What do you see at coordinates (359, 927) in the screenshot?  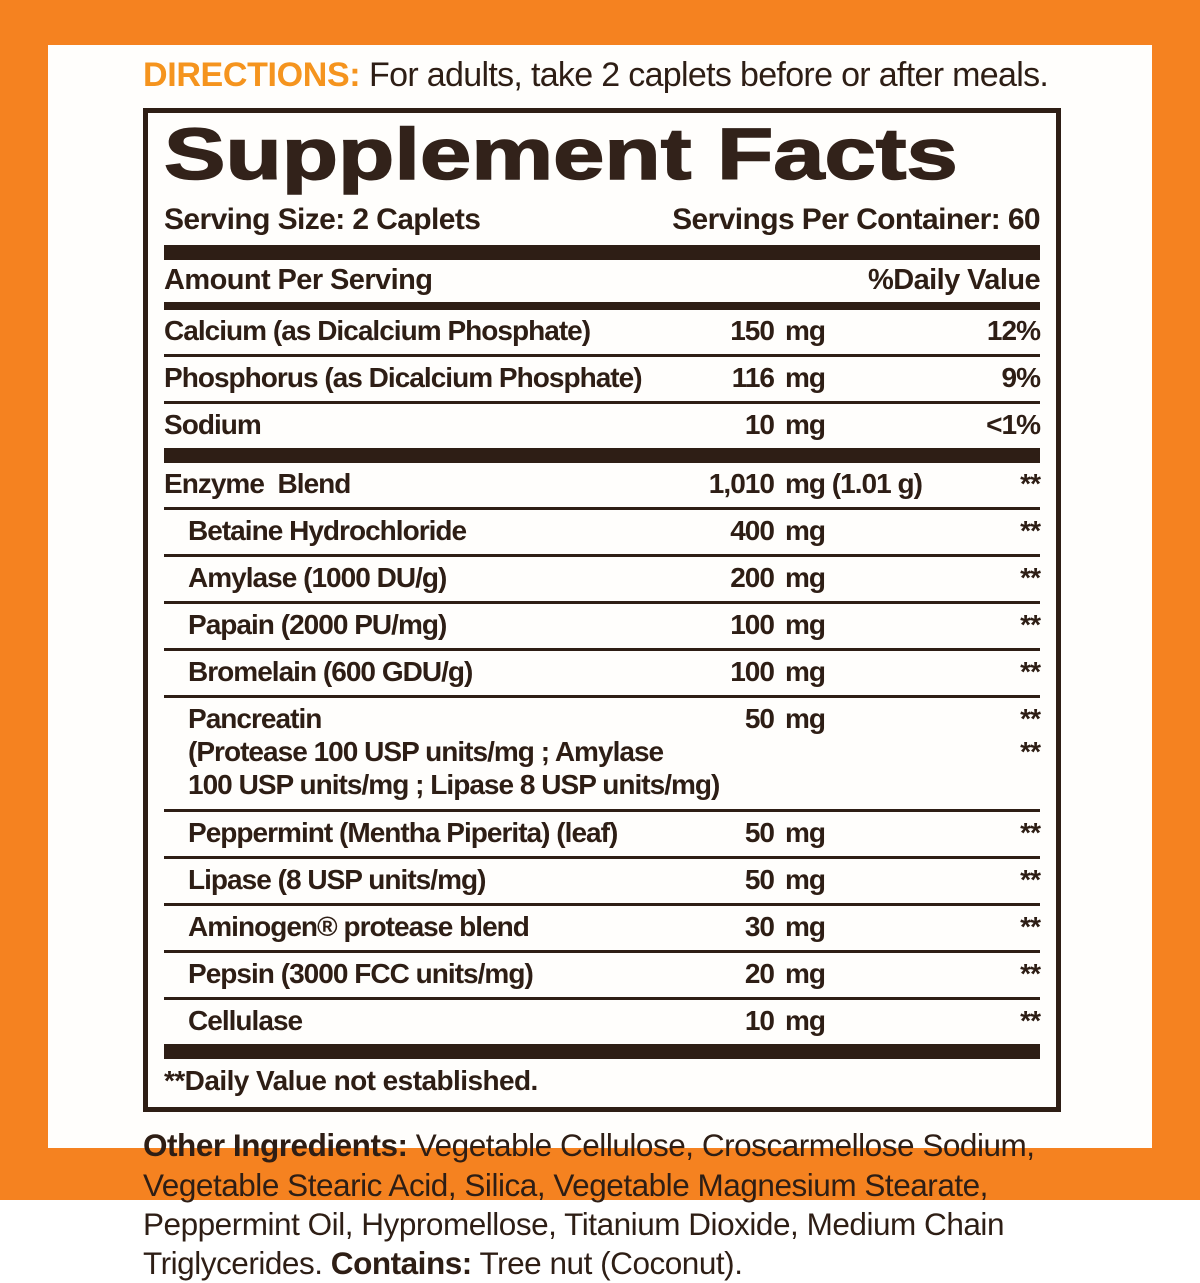 I see `ingredient-name: Aminogen® protease blend` at bounding box center [359, 927].